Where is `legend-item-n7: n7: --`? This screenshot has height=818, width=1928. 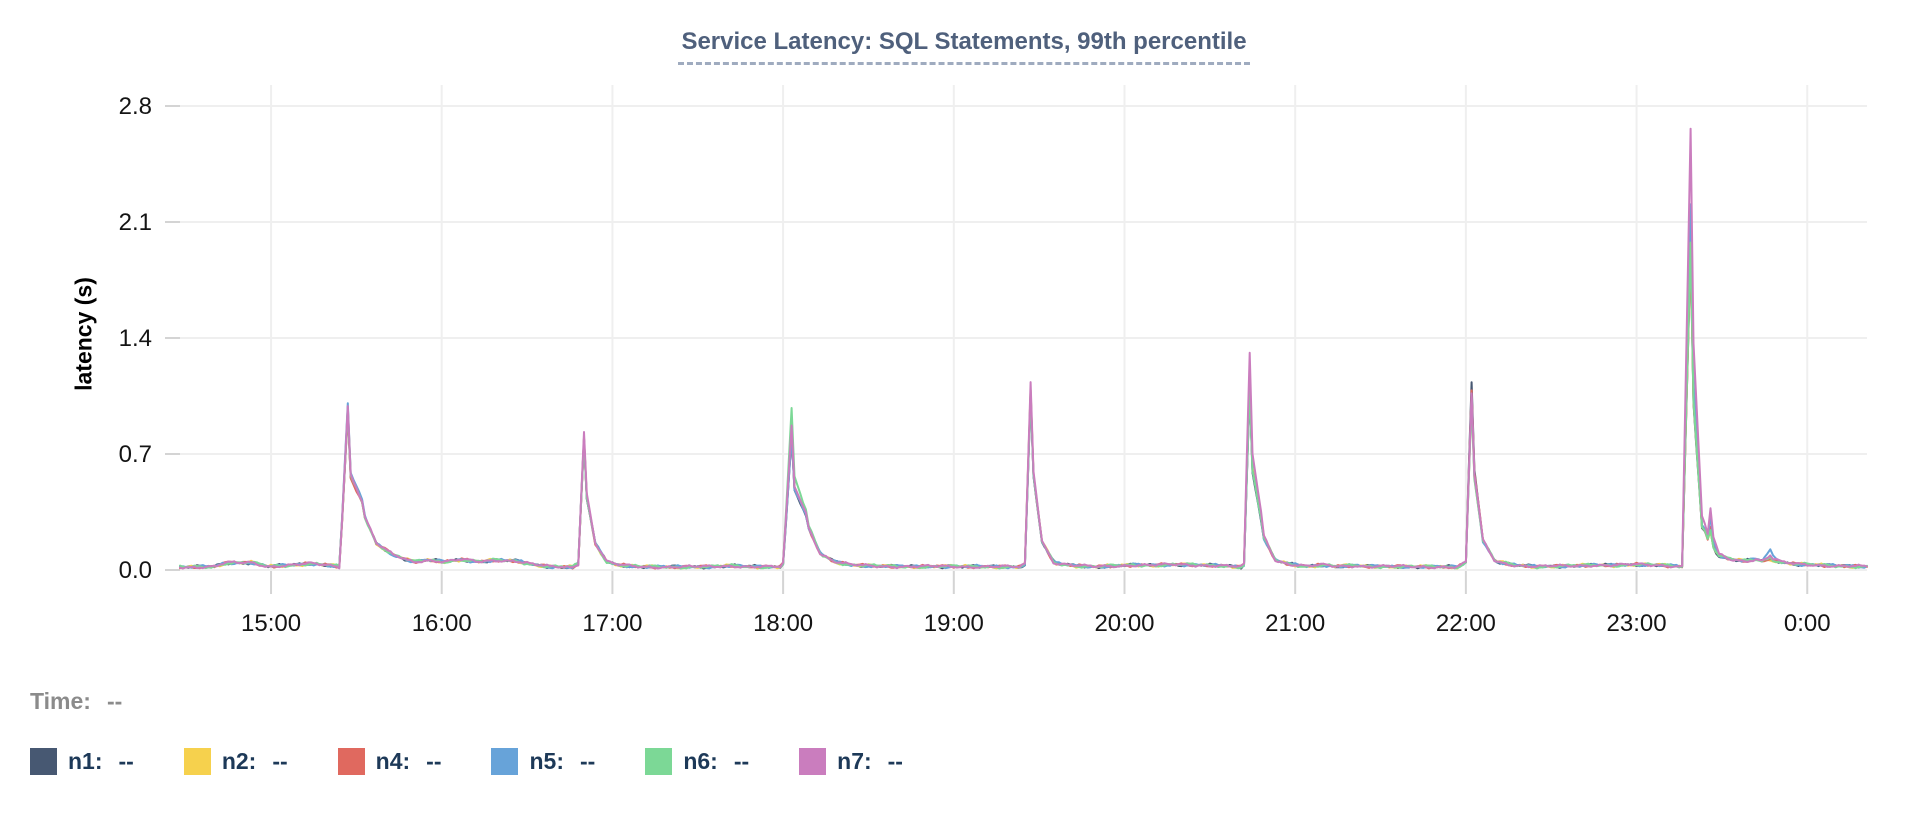 legend-item-n7: n7: -- is located at coordinates (851, 761).